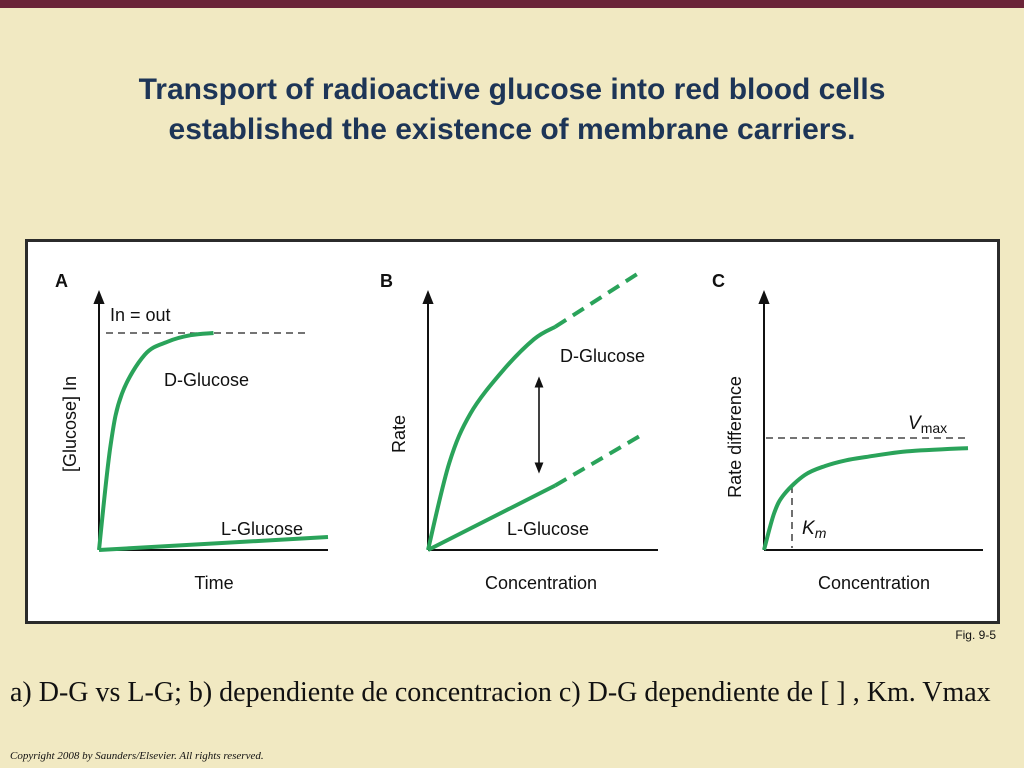  What do you see at coordinates (598, 299) in the screenshot?
I see `panel-b-d-glucose-extrapolation` at bounding box center [598, 299].